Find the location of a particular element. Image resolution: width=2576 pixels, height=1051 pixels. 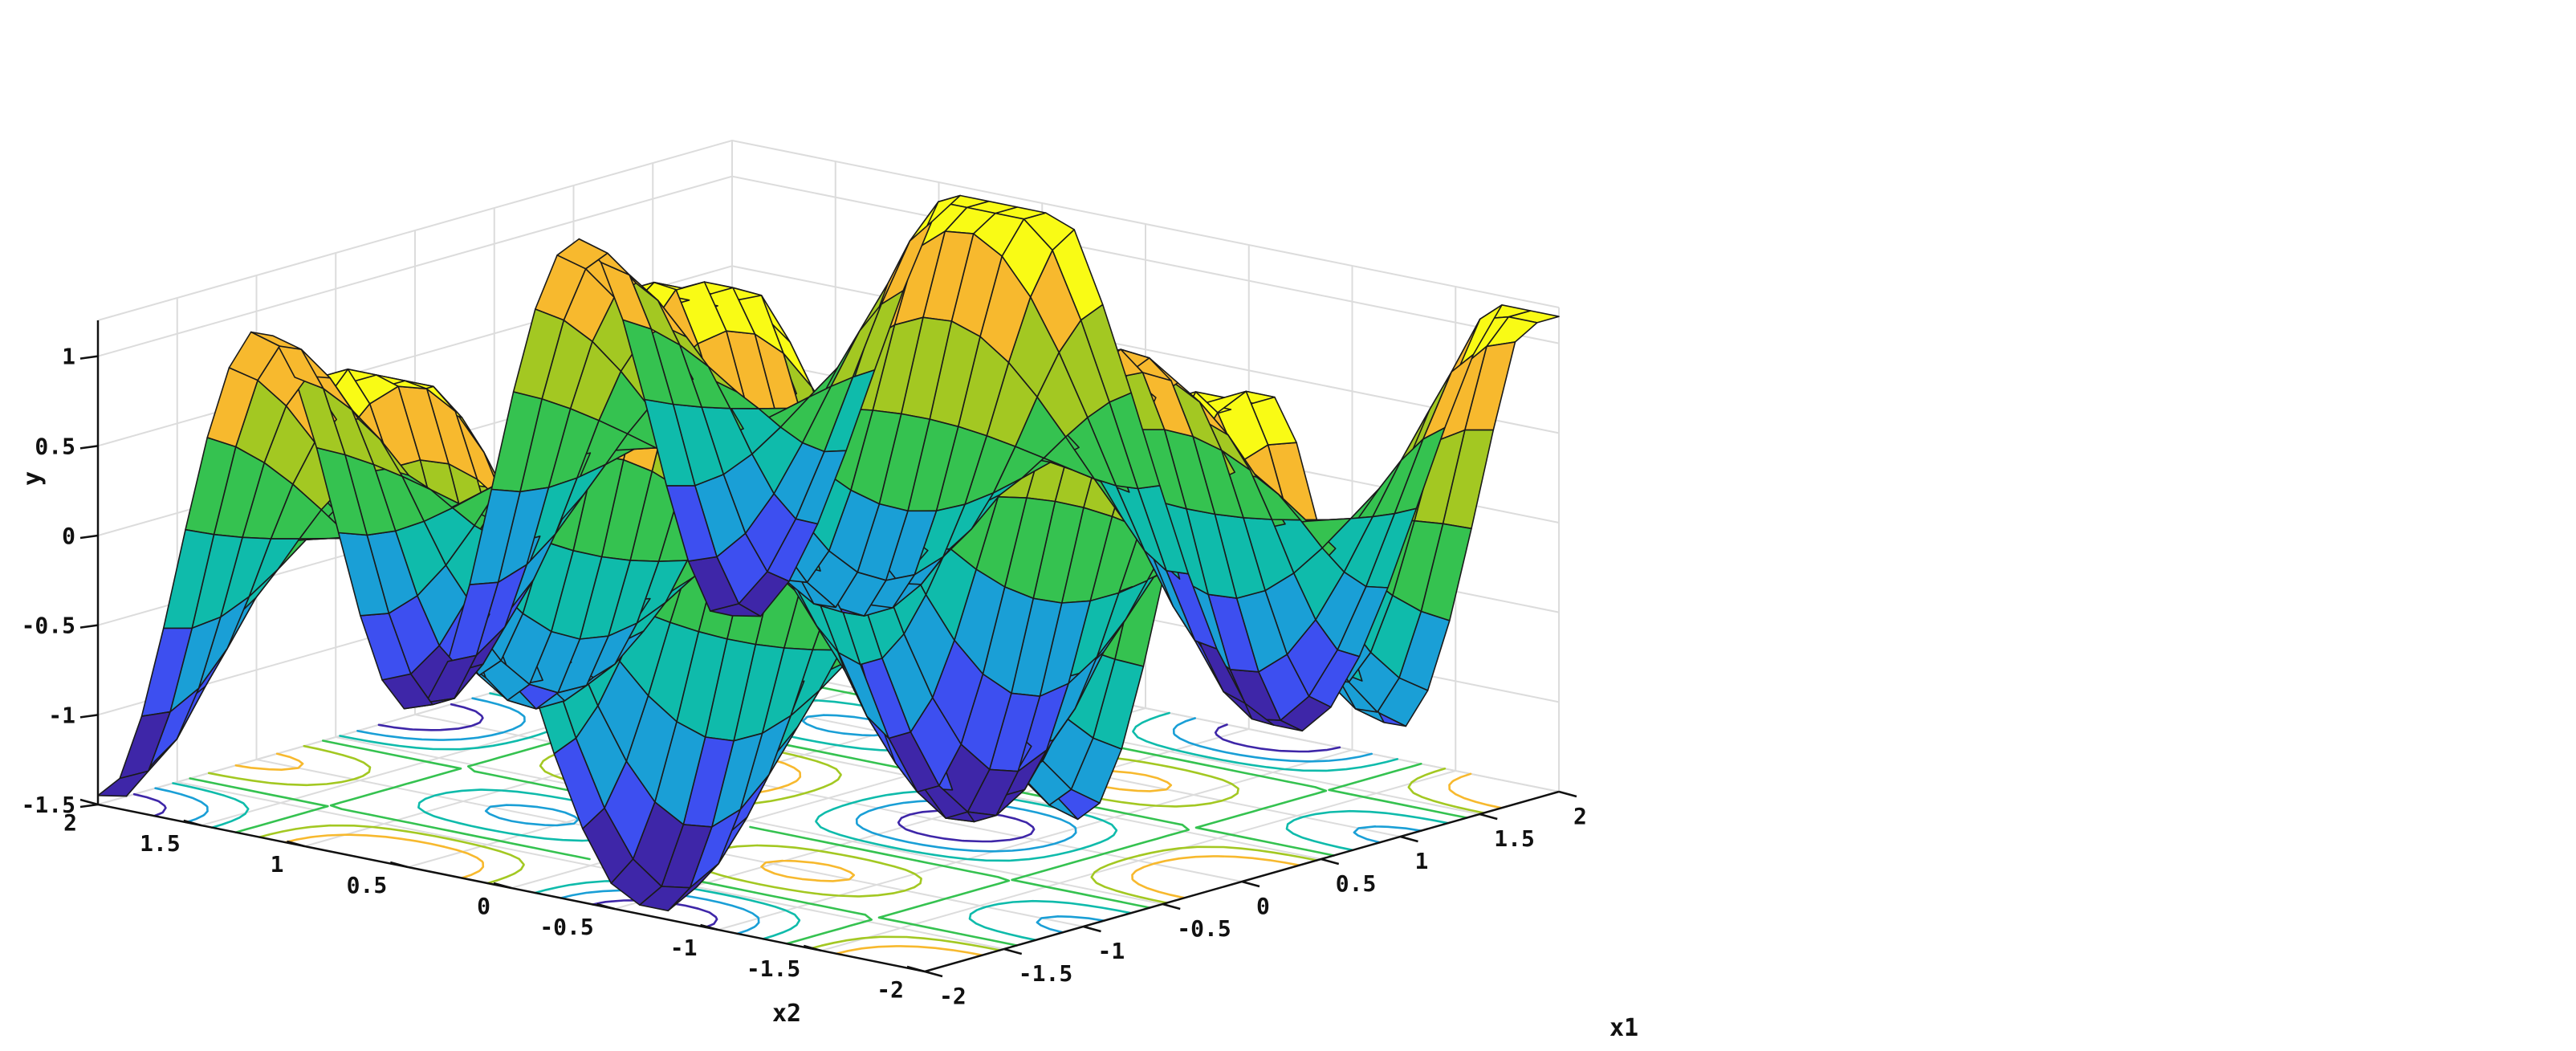

x2-tick-label: 1 is located at coordinates (277, 864).